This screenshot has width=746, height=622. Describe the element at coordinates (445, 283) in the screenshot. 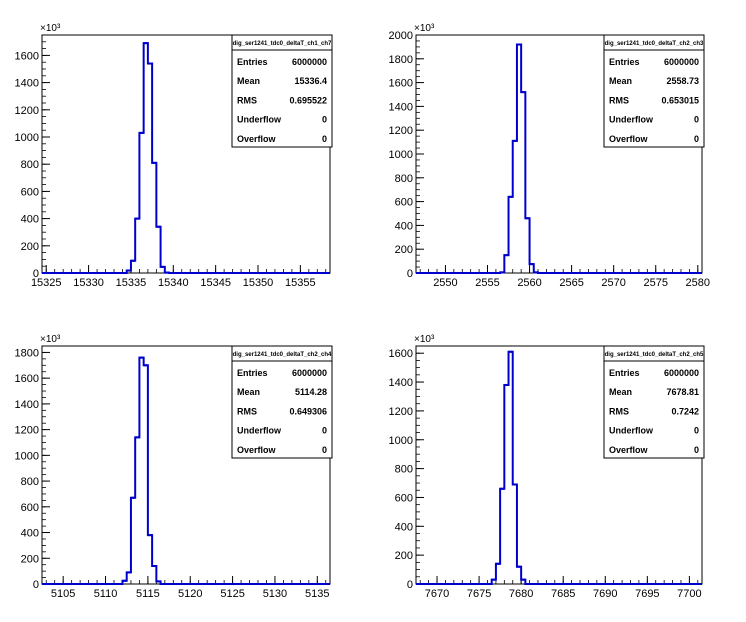

I see `x-tick-label: 2550` at that location.